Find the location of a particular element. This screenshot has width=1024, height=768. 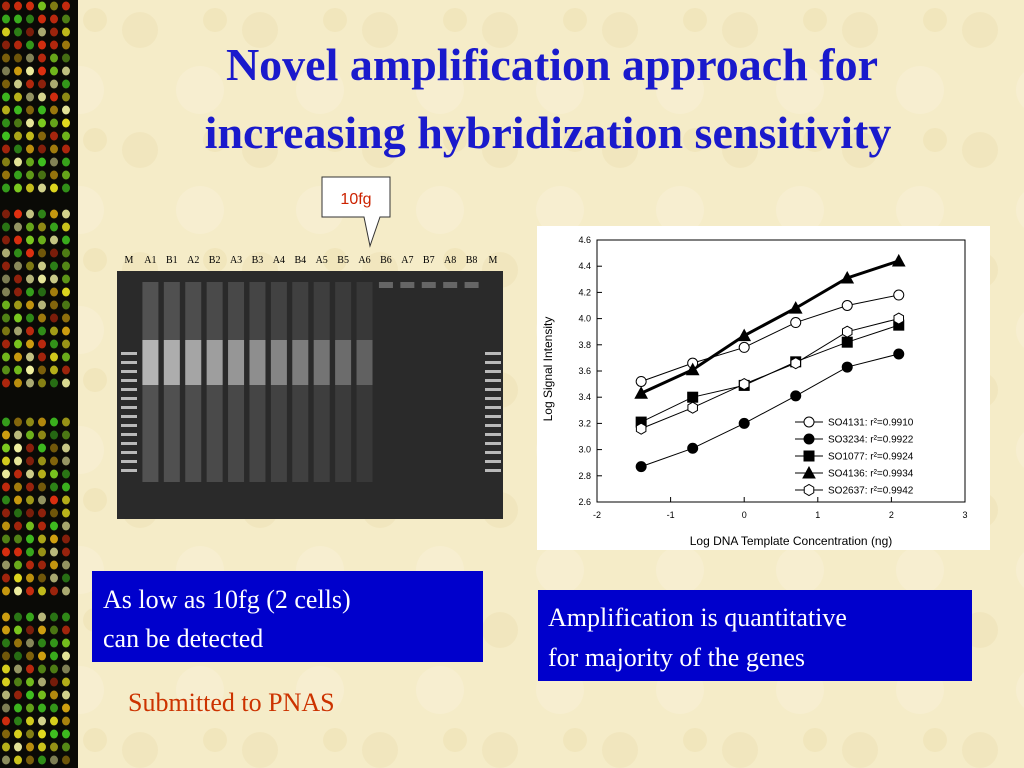

series-line is located at coordinates (770, 327).